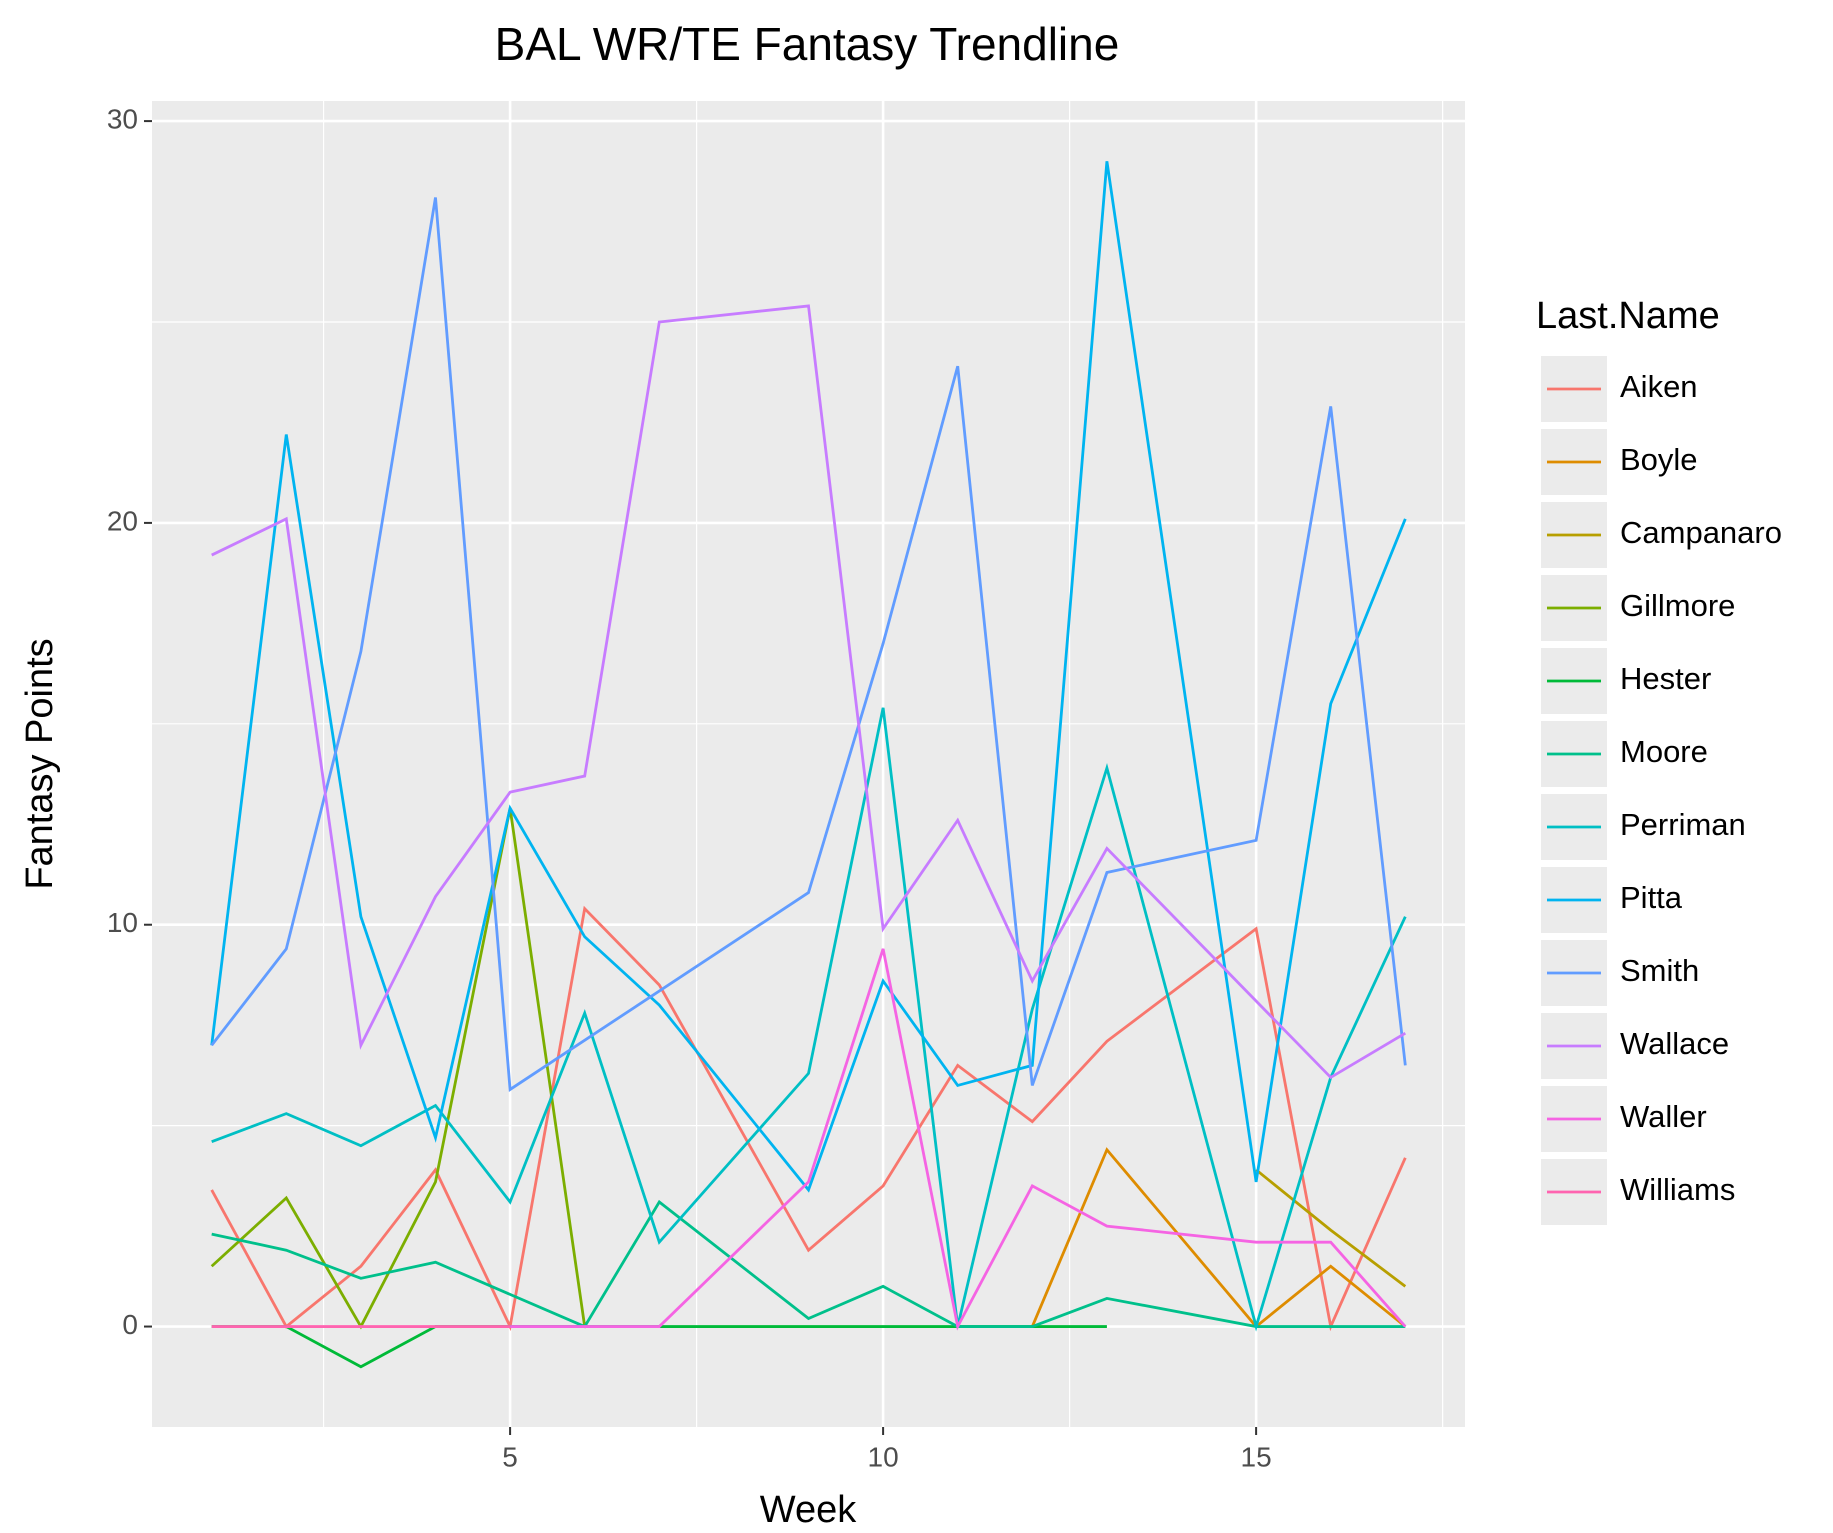  I want to click on legend-label: Hester, so click(1665, 678).